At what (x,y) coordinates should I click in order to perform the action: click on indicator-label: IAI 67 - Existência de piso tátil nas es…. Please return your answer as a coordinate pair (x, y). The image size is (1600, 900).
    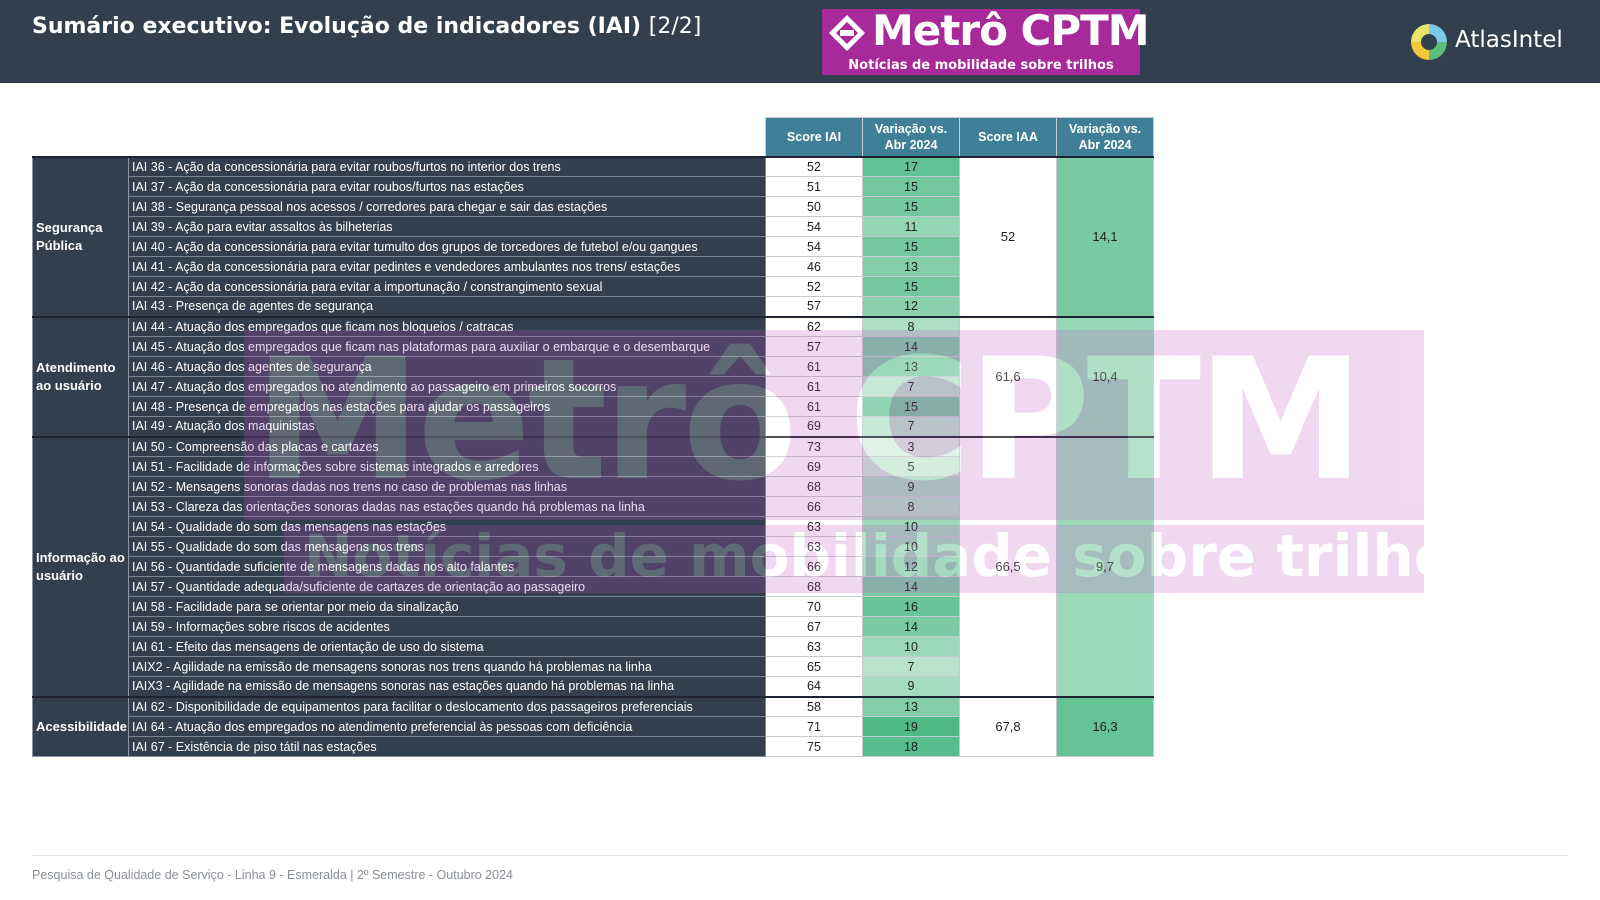
    Looking at the image, I should click on (447, 746).